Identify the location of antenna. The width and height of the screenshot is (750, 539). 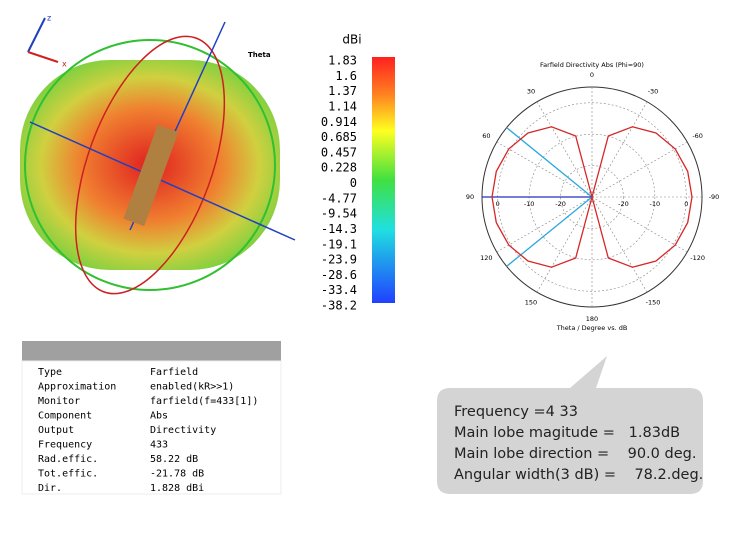
(151, 175).